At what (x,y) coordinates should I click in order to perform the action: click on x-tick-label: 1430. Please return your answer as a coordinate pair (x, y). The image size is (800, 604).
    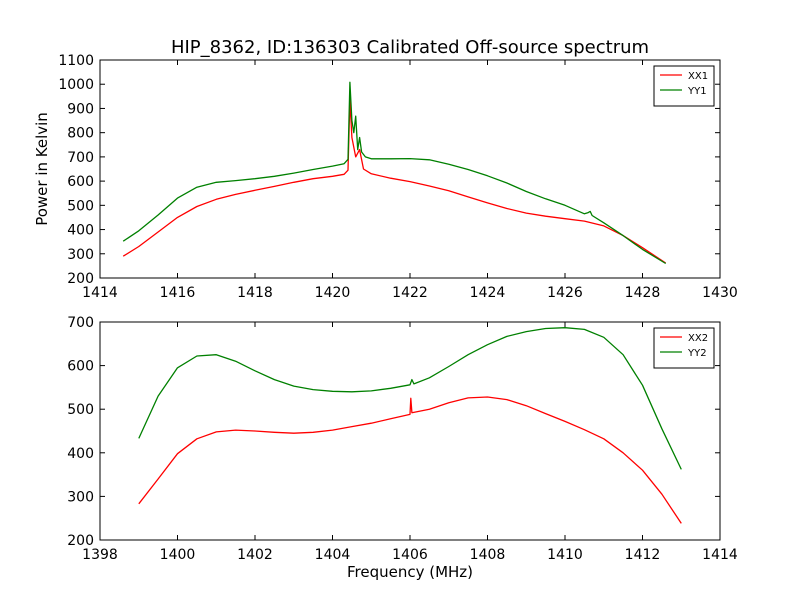
    Looking at the image, I should click on (720, 293).